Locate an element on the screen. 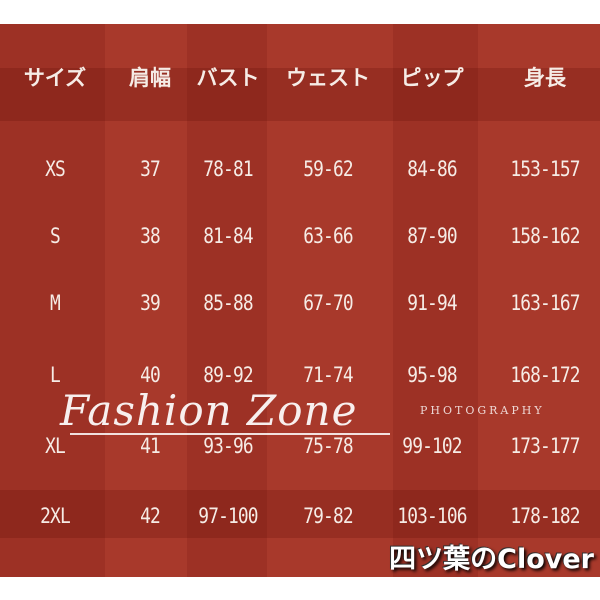 Image resolution: width=600 pixels, height=600 pixels. table-cell: 81-84 is located at coordinates (228, 236).